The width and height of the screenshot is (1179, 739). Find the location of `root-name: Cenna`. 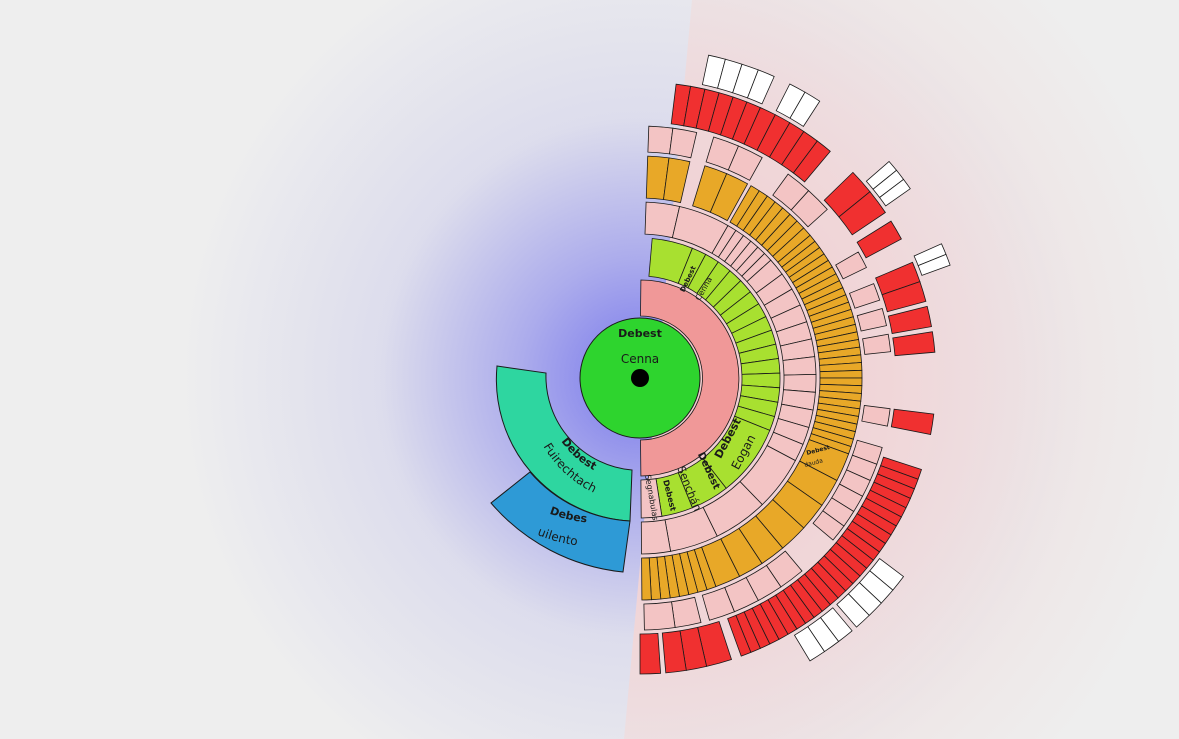

root-name: Cenna is located at coordinates (640, 359).